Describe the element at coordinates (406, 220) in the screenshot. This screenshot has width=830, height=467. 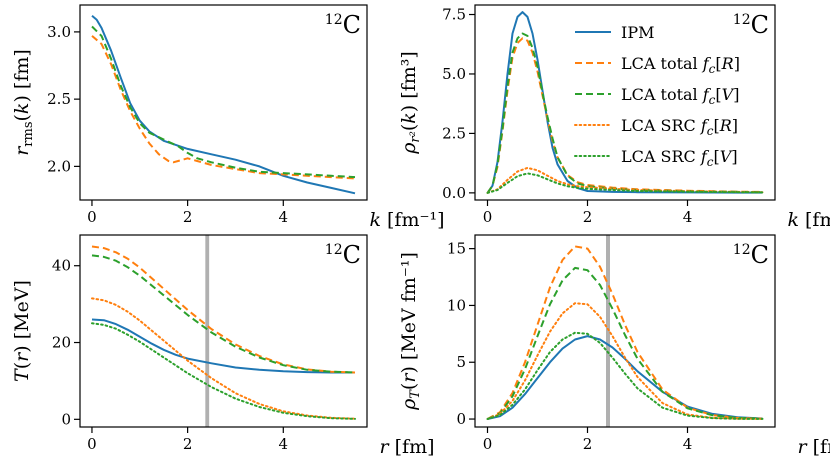
I see `xlabel-rrms: k [fm⁻¹]` at that location.